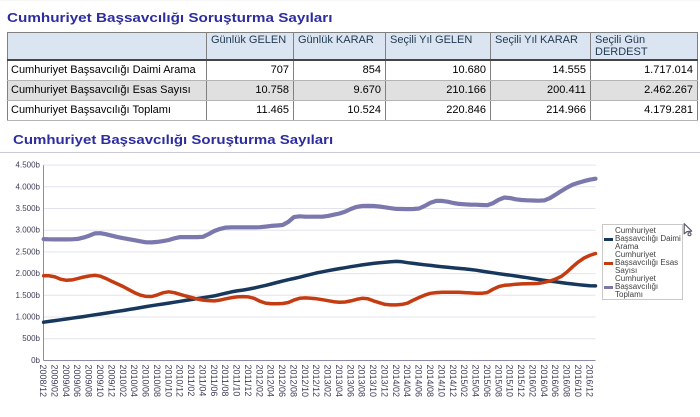 The width and height of the screenshot is (700, 417). I want to click on svg-text: 3.000b, so click(28, 230).